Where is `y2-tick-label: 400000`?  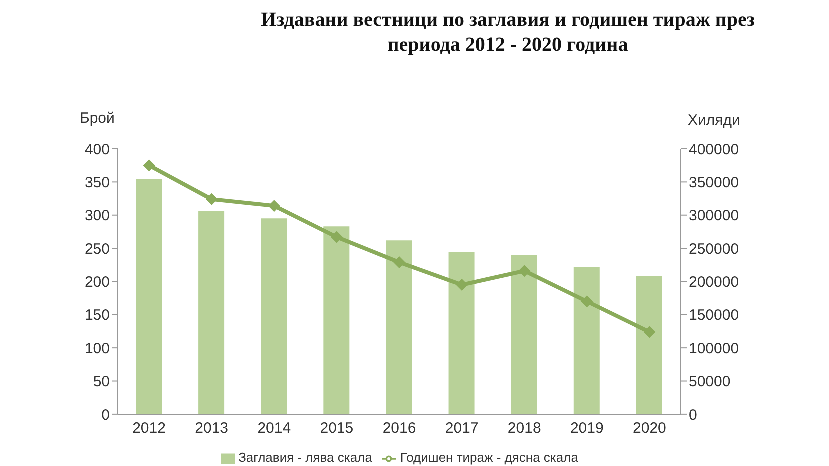
y2-tick-label: 400000 is located at coordinates (714, 149).